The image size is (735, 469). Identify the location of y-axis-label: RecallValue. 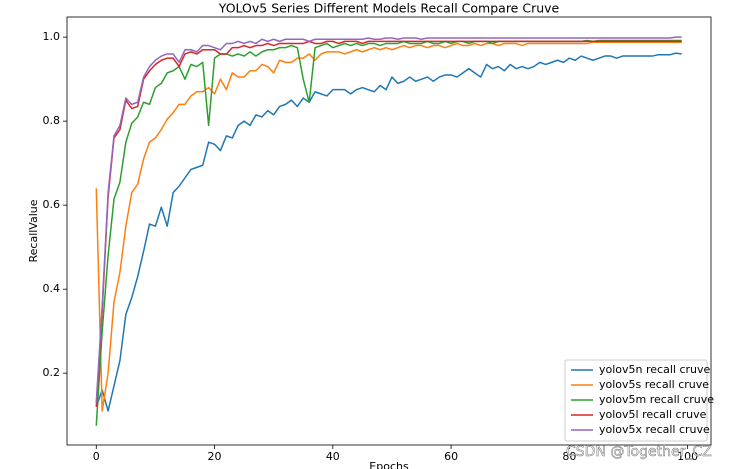
(33, 230).